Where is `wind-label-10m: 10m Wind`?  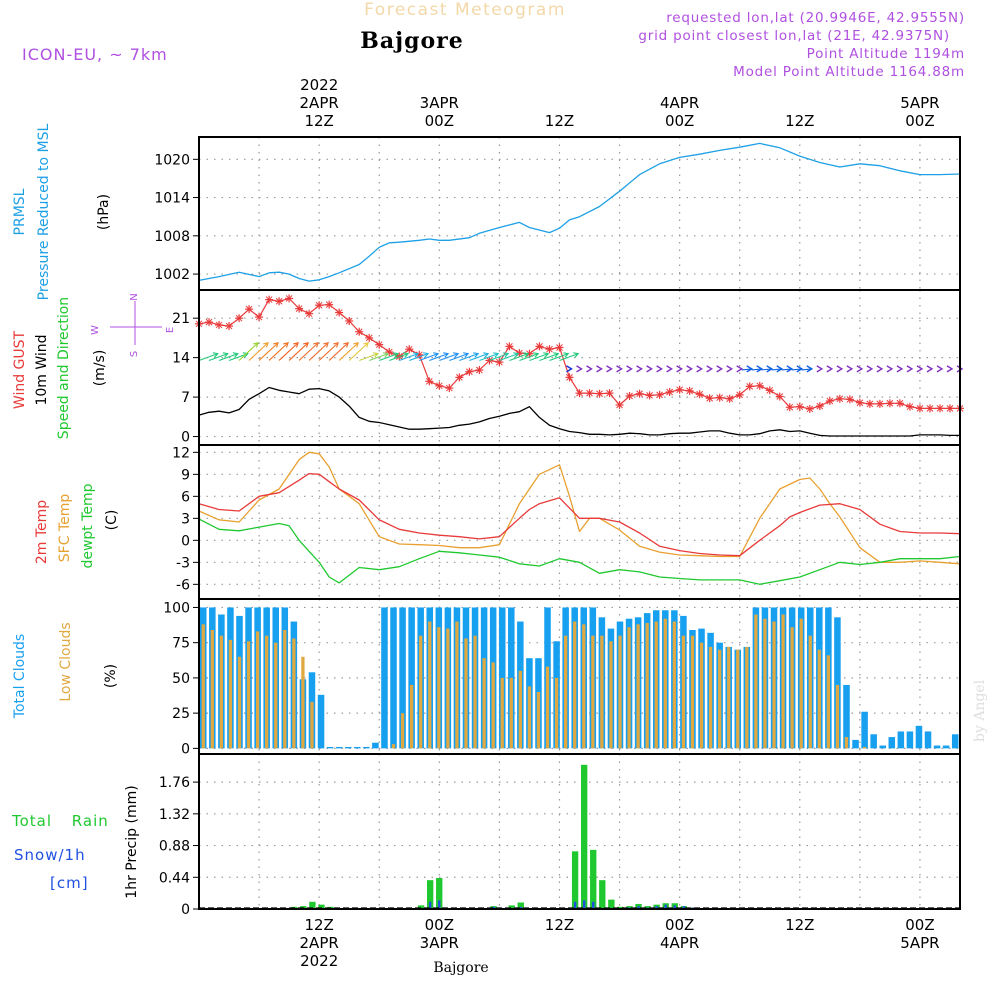 wind-label-10m: 10m Wind is located at coordinates (42, 369).